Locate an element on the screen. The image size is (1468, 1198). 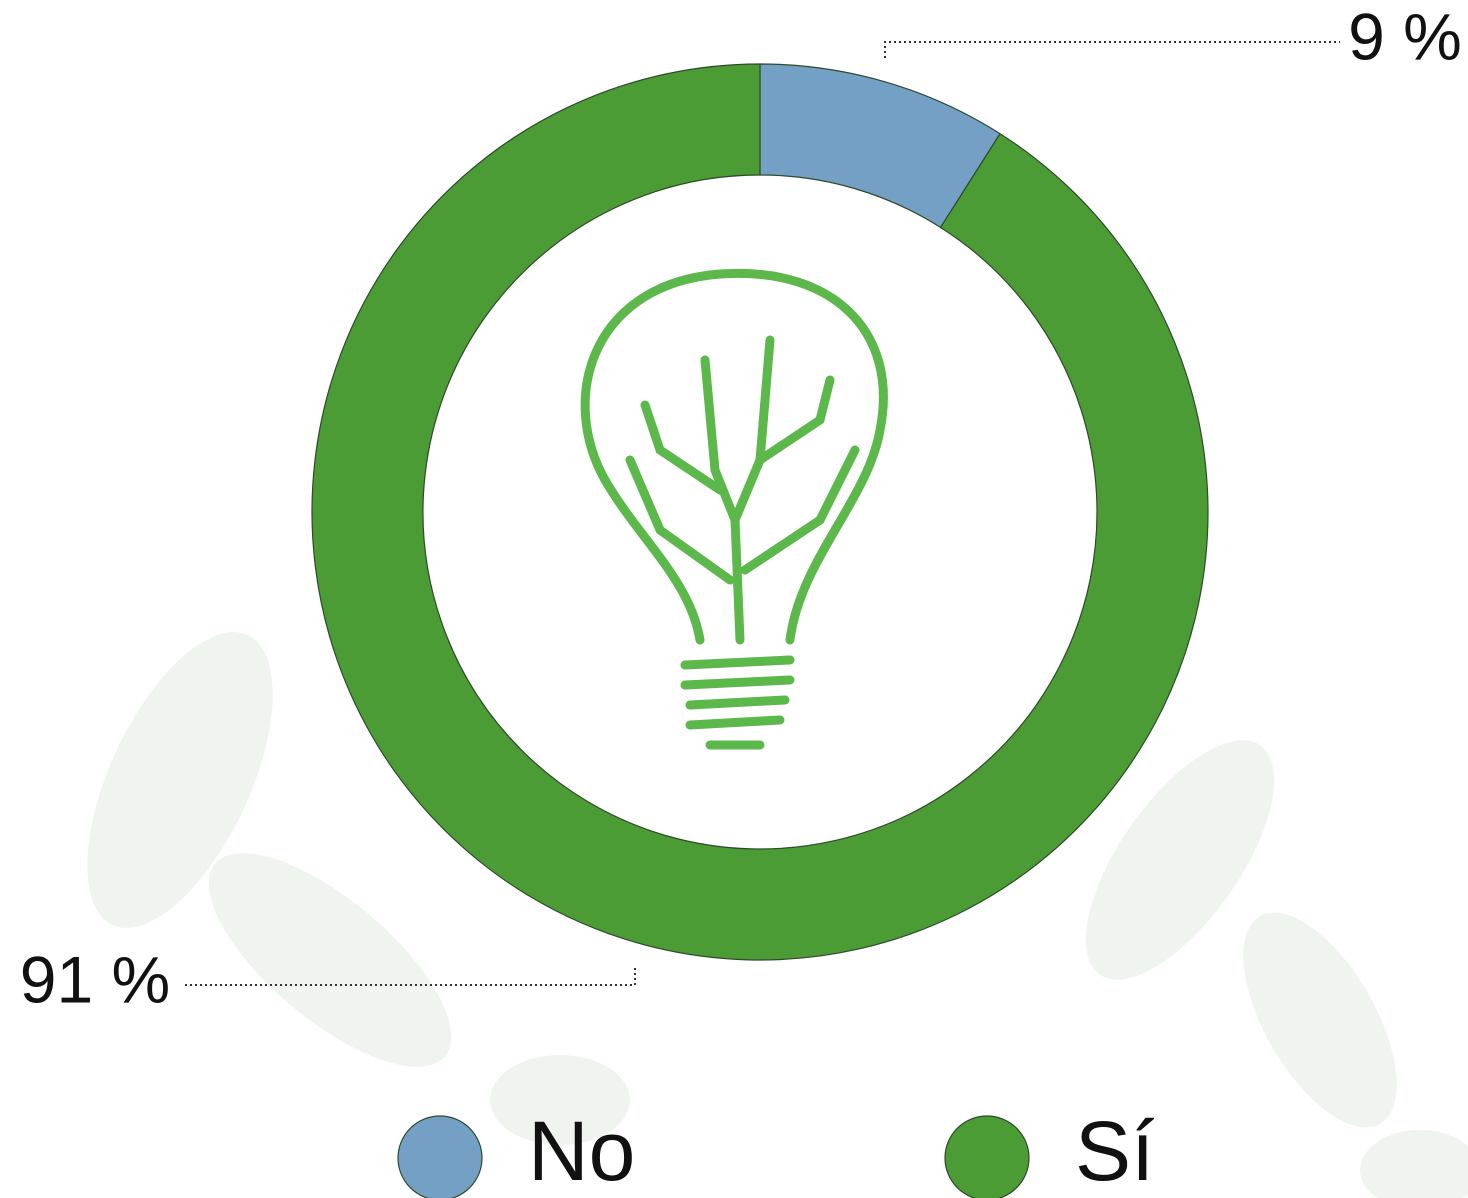
value-label: 9 % is located at coordinates (1405, 36).